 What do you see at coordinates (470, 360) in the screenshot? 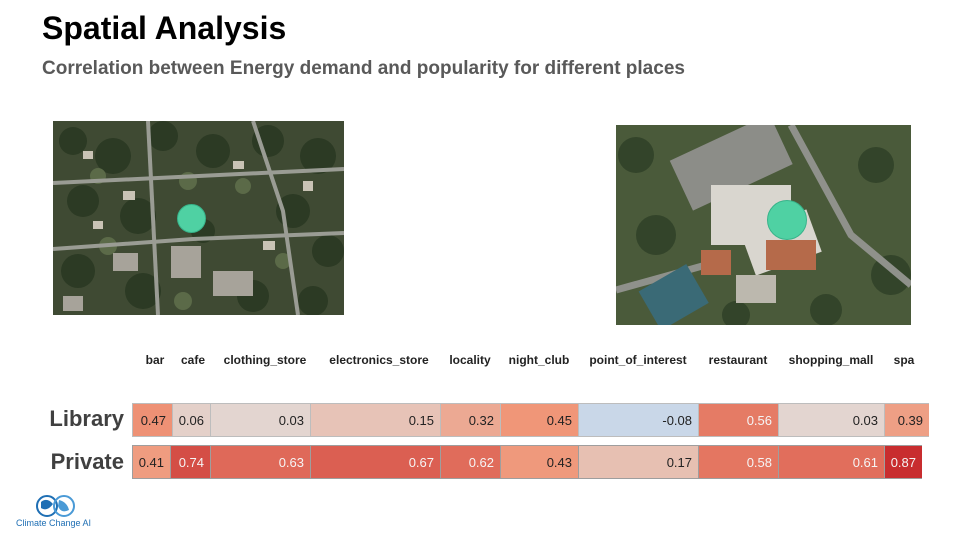
I see `column-header-locality: locality` at bounding box center [470, 360].